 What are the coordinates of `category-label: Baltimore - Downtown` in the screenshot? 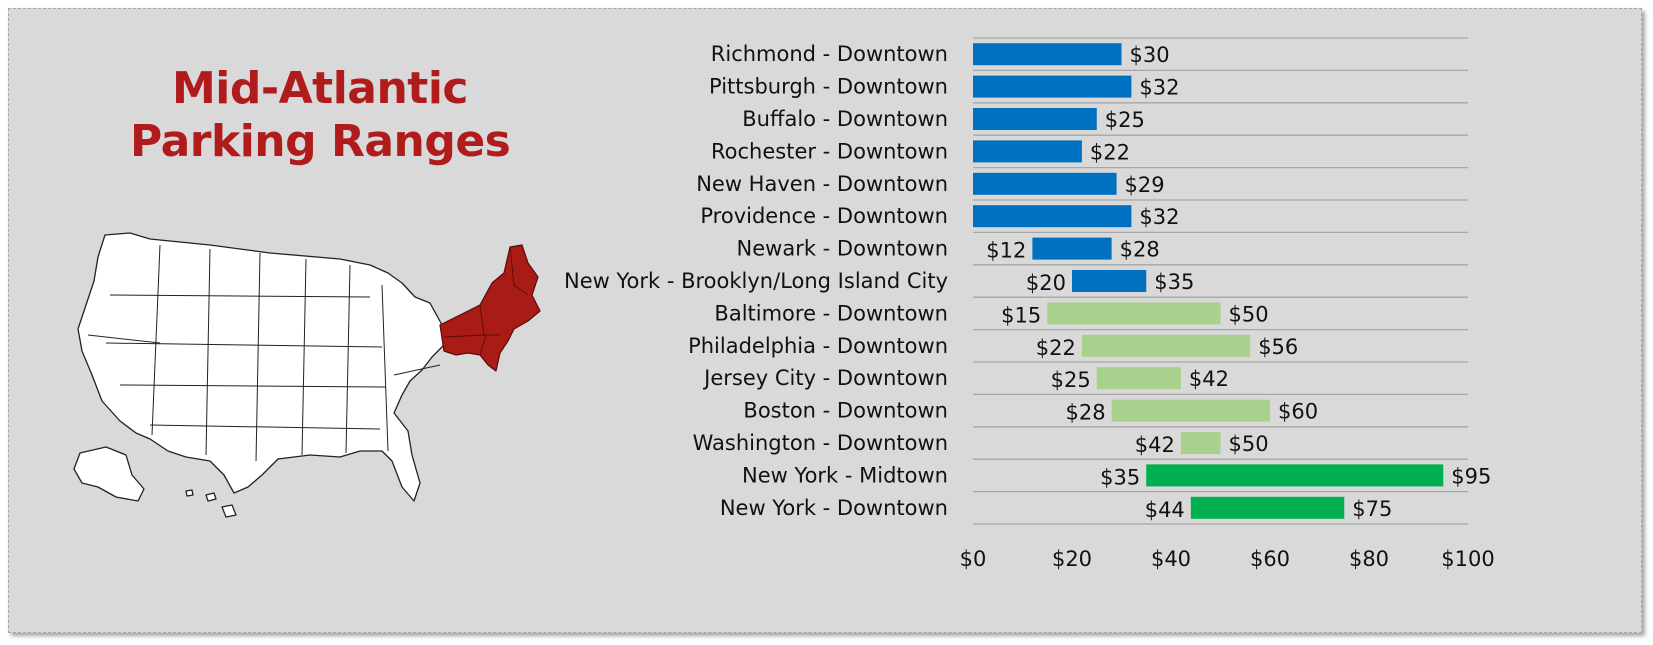 It's located at (831, 313).